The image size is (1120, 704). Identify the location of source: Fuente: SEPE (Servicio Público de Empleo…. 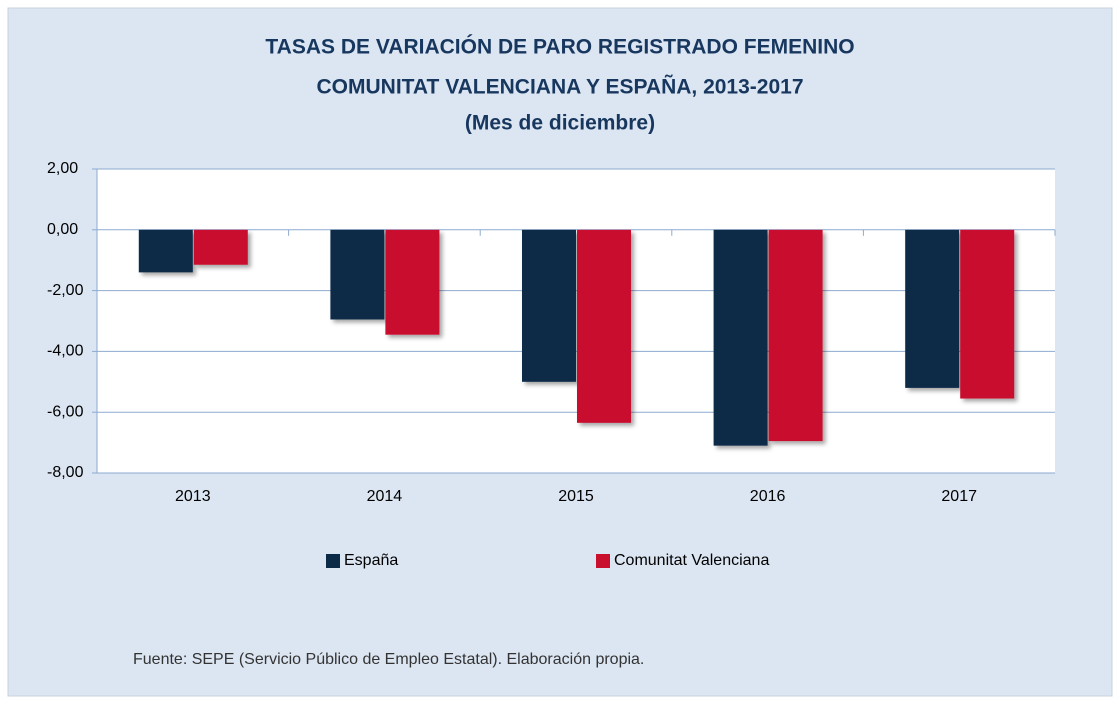
(388, 659).